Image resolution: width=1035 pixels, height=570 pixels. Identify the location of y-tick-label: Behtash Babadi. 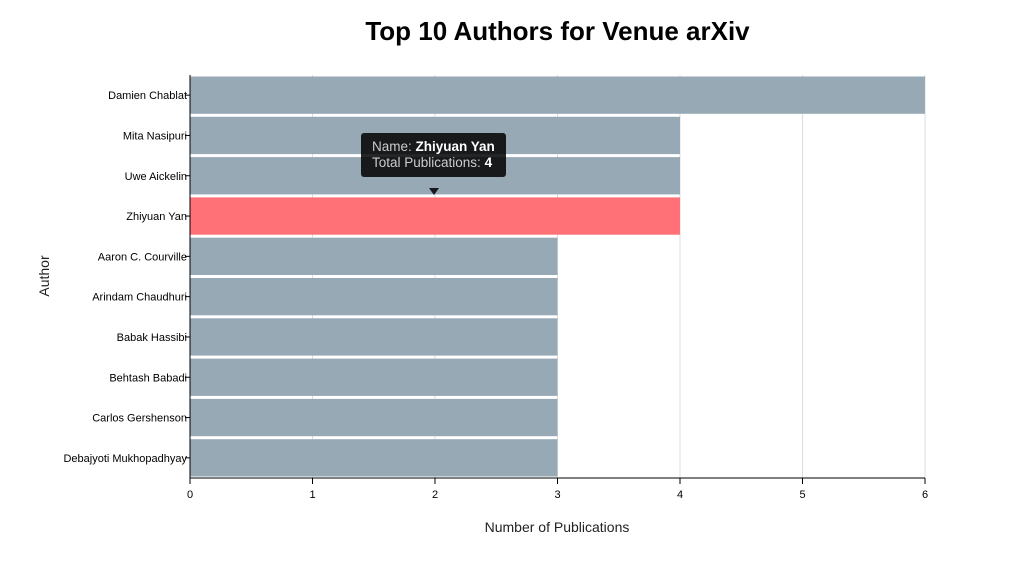
(148, 378).